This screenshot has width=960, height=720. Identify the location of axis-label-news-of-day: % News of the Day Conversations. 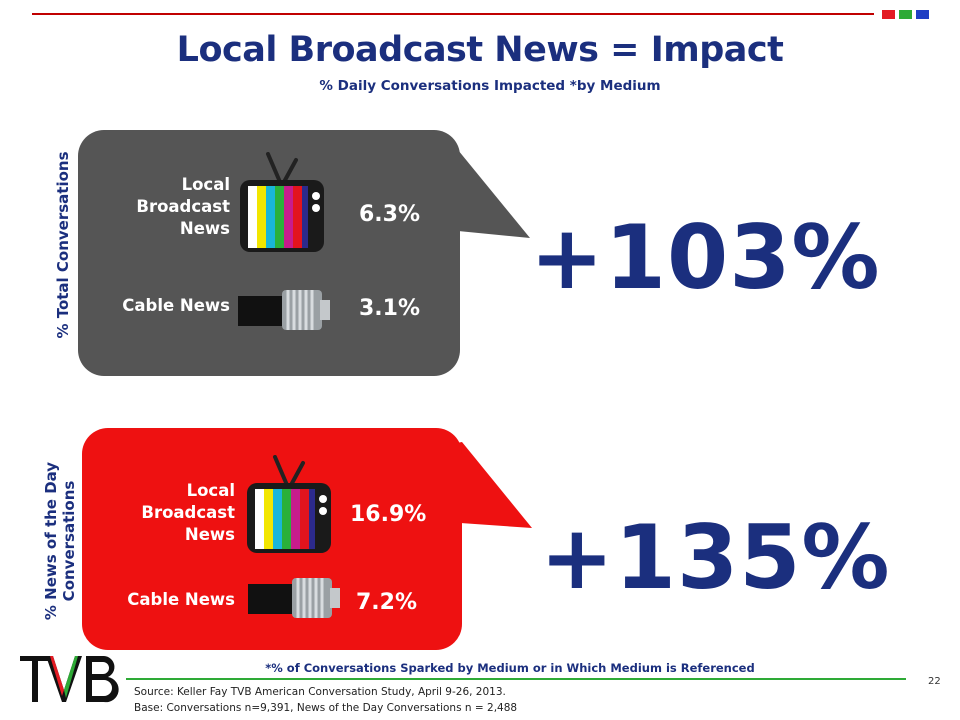
(62, 541).